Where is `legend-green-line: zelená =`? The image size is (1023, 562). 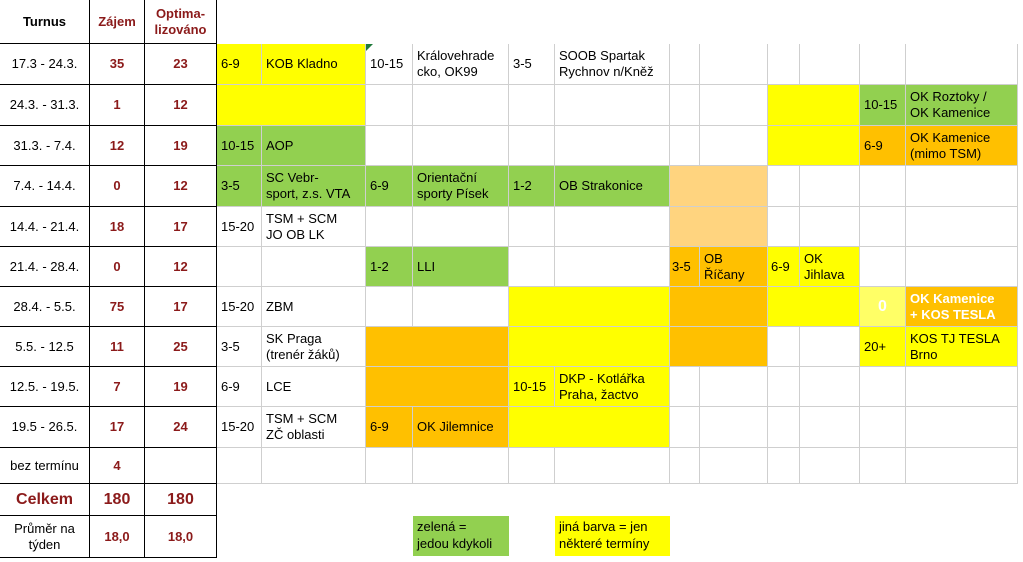
legend-green-line: zelená = is located at coordinates (442, 526).